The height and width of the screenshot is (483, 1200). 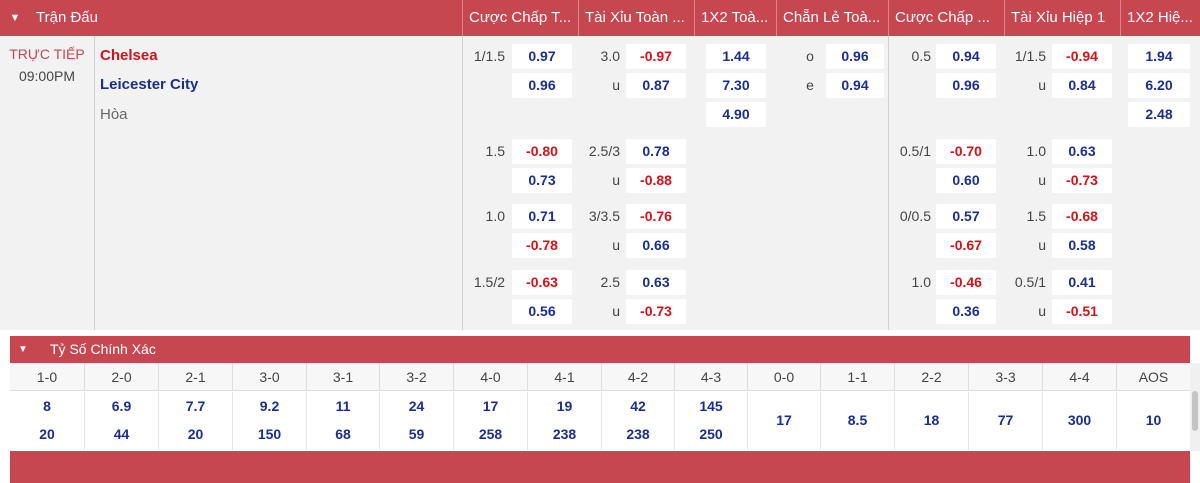 I want to click on col-ou-h1: Tài Xỉu Hiệp 1, so click(x=1062, y=18).